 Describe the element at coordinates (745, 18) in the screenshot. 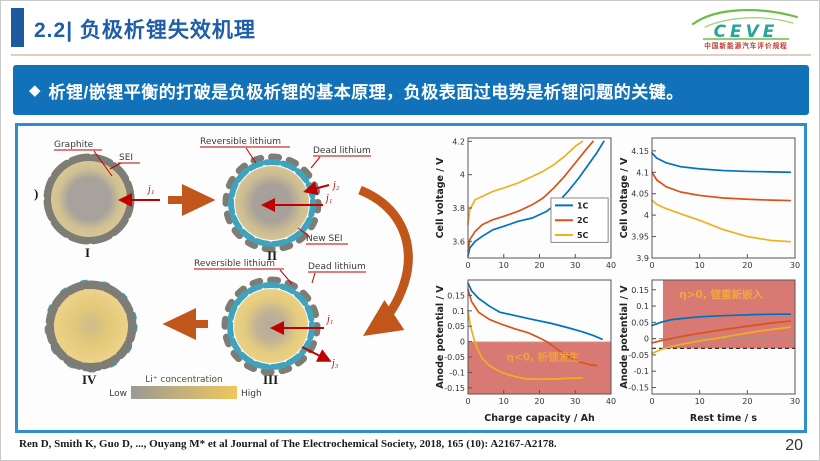

I see `car-swoosh-icon` at that location.